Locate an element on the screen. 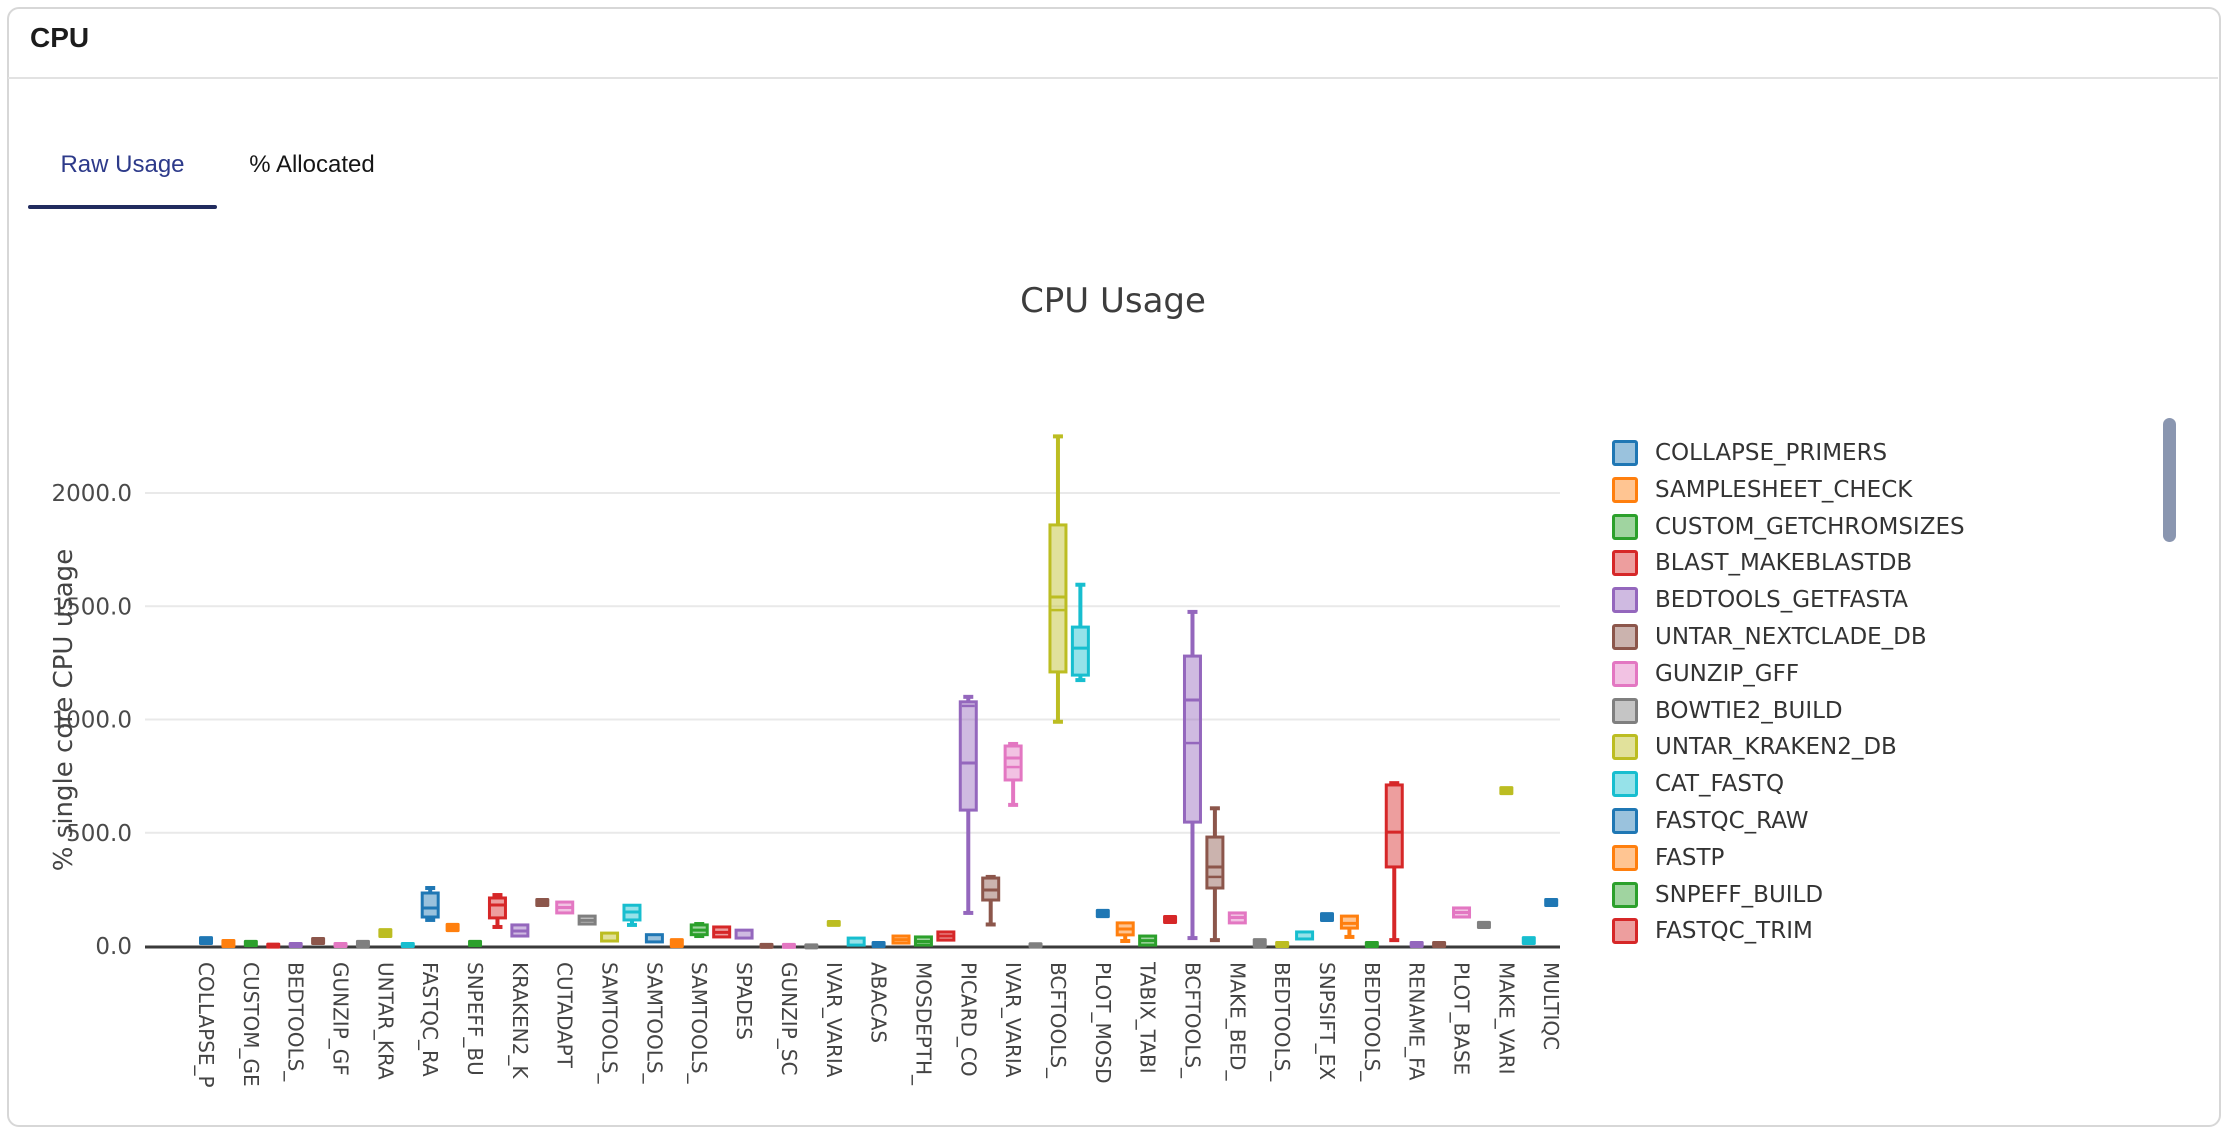  legend-label: UNTAR_NEXTCLADE_DB is located at coordinates (1791, 636).